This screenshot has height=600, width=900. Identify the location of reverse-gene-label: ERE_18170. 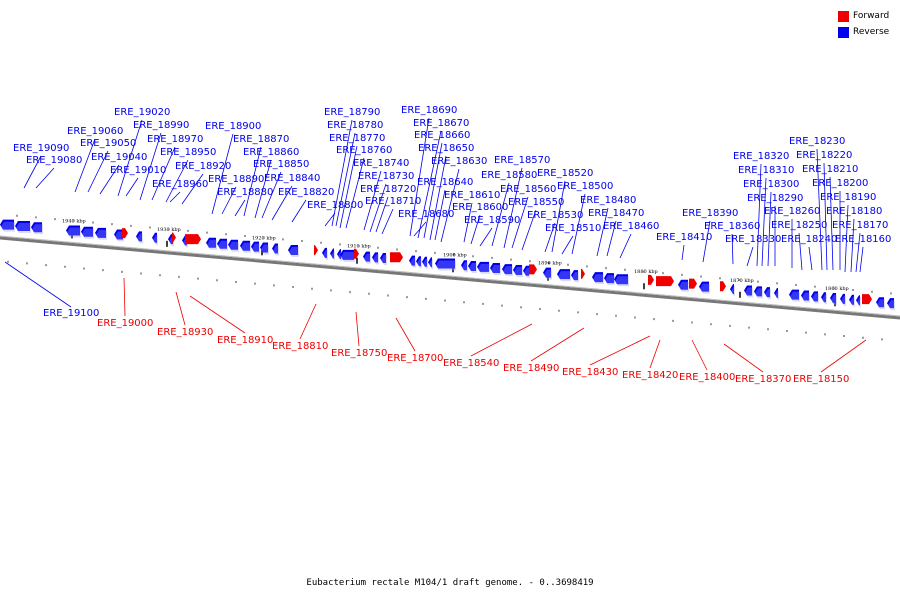
(860, 225).